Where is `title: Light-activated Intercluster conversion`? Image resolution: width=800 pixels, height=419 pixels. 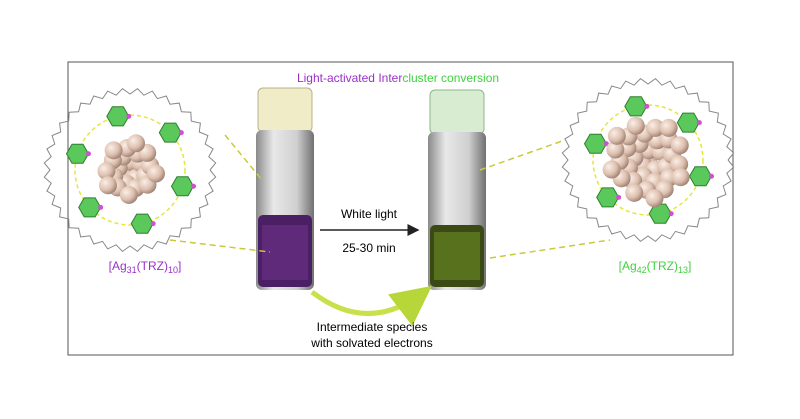 title: Light-activated Intercluster conversion is located at coordinates (398, 78).